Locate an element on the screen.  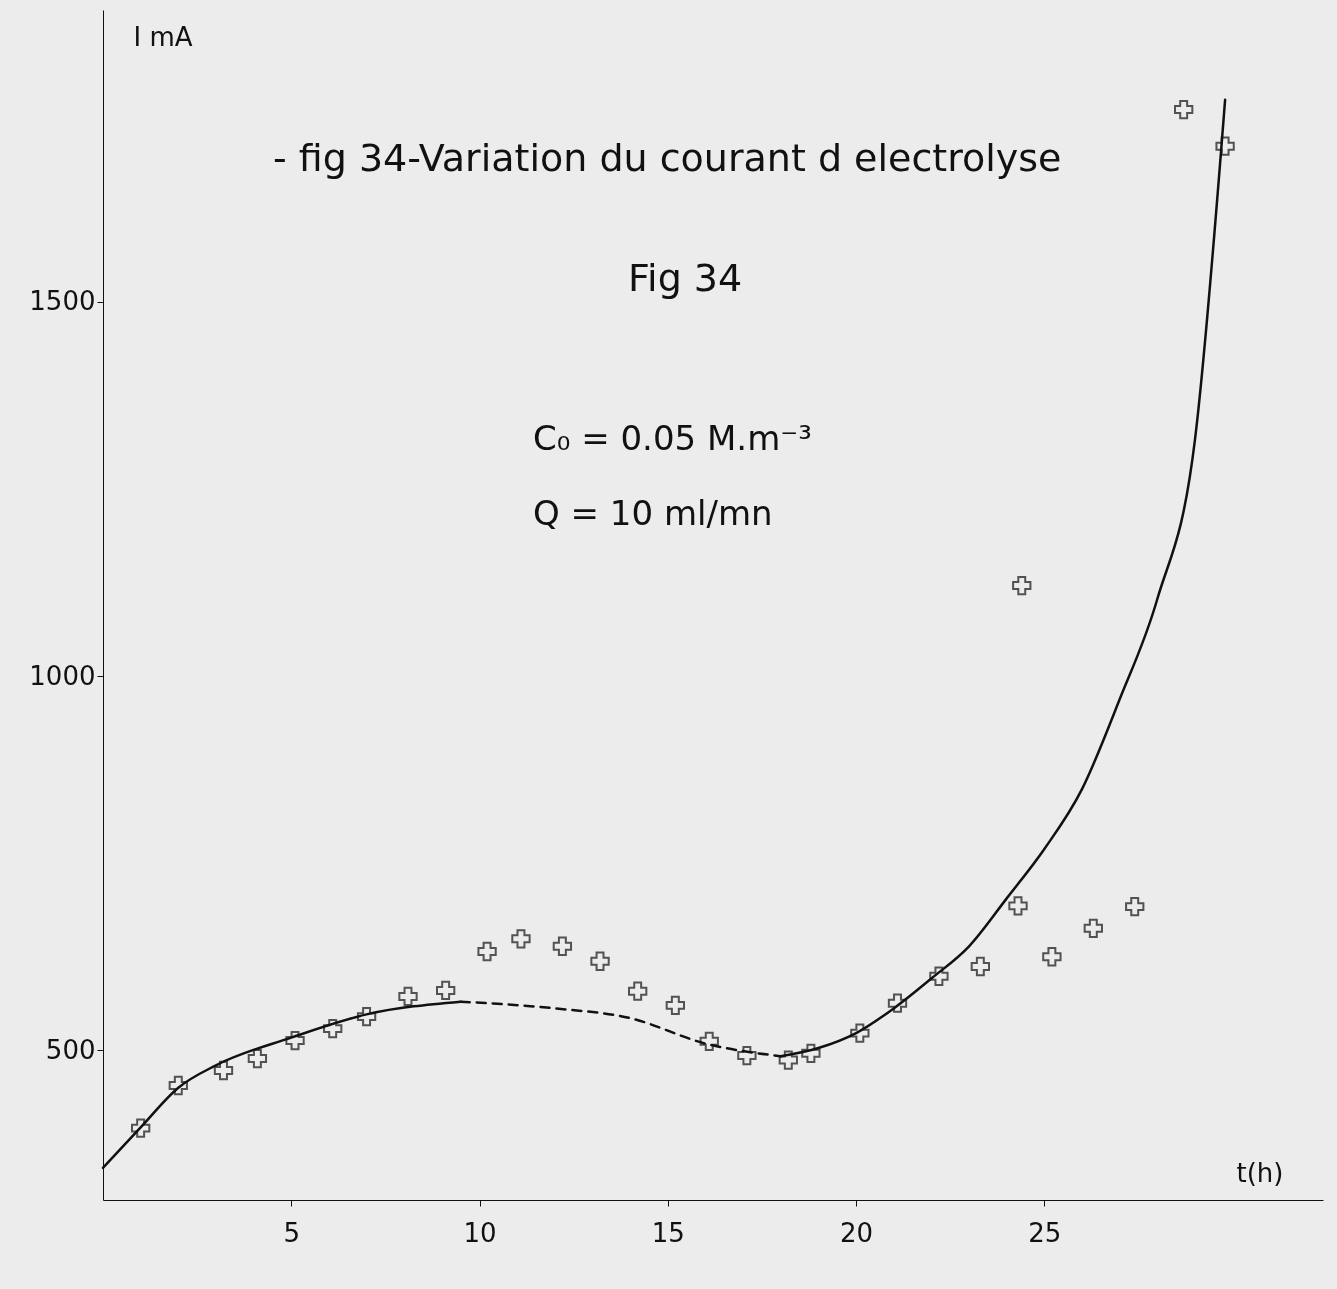
y-axis-title: I mA is located at coordinates (163, 36).